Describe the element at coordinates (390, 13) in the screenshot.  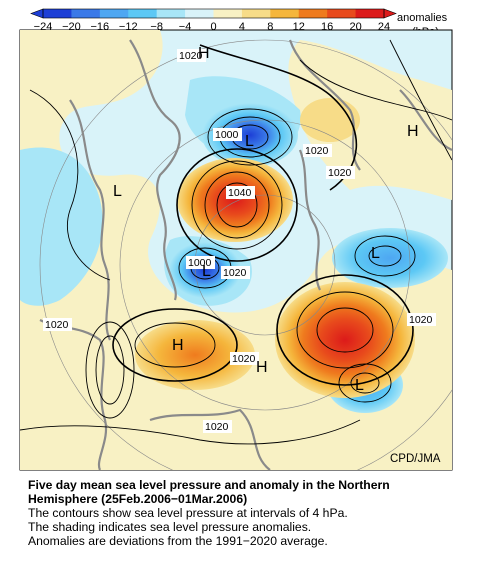
I see `colorbar-arrow-right` at that location.